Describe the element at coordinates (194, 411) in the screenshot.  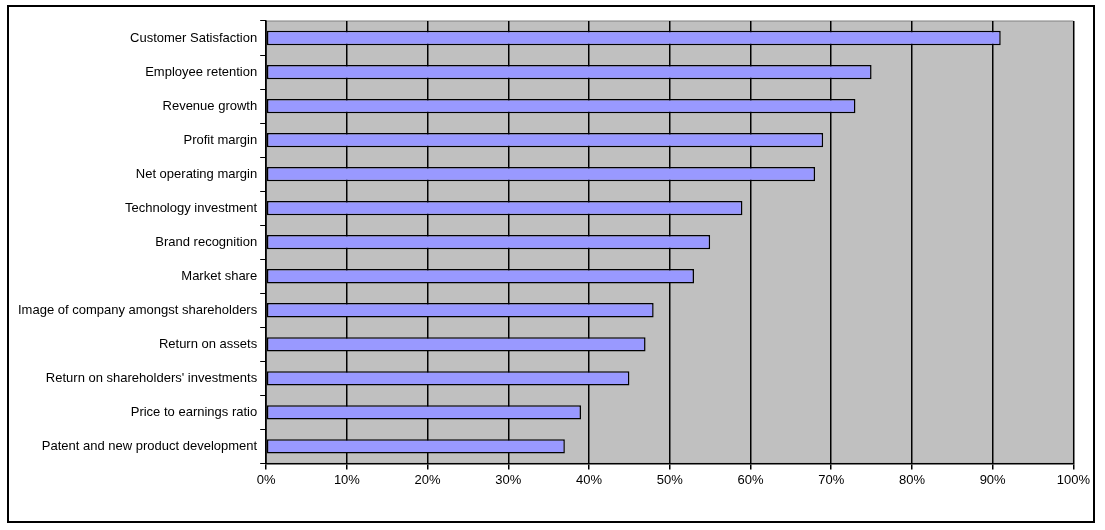
I see `y-tick-label: Price to earnings ratio` at that location.